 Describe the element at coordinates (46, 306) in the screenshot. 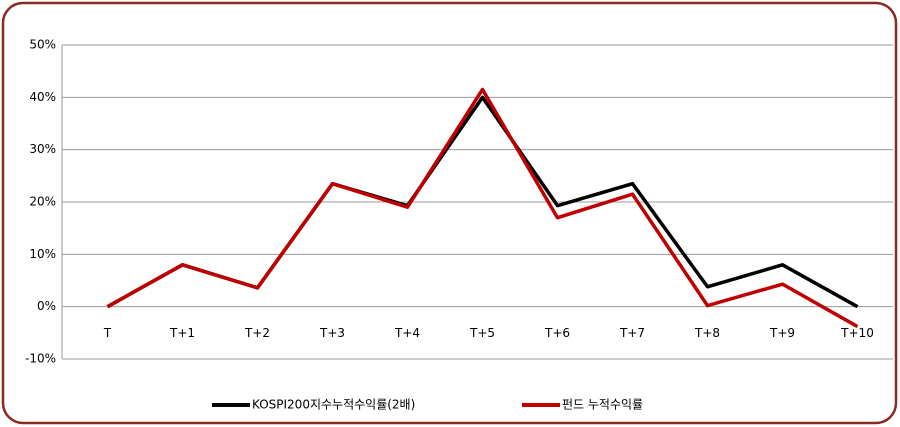

I see `y-tick-label: 0%` at that location.